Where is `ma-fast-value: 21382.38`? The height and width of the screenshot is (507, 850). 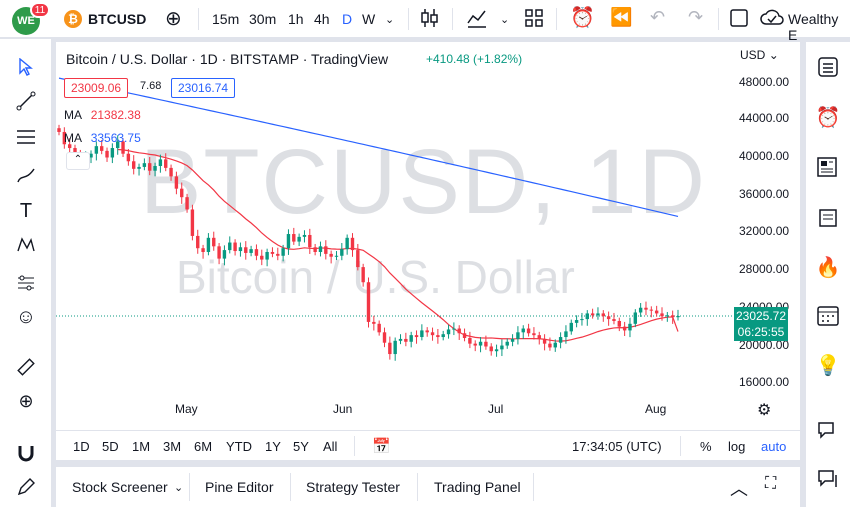 ma-fast-value: 21382.38 is located at coordinates (115, 115).